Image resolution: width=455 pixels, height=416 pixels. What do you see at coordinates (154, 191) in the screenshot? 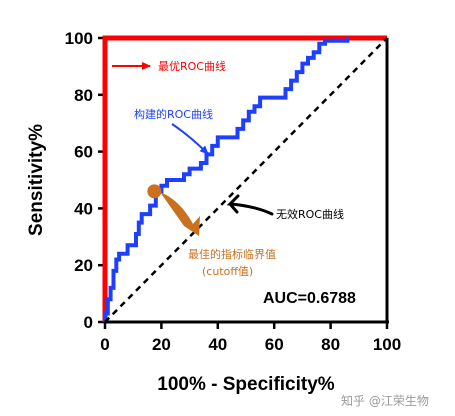
I see `cutoff-point` at bounding box center [154, 191].